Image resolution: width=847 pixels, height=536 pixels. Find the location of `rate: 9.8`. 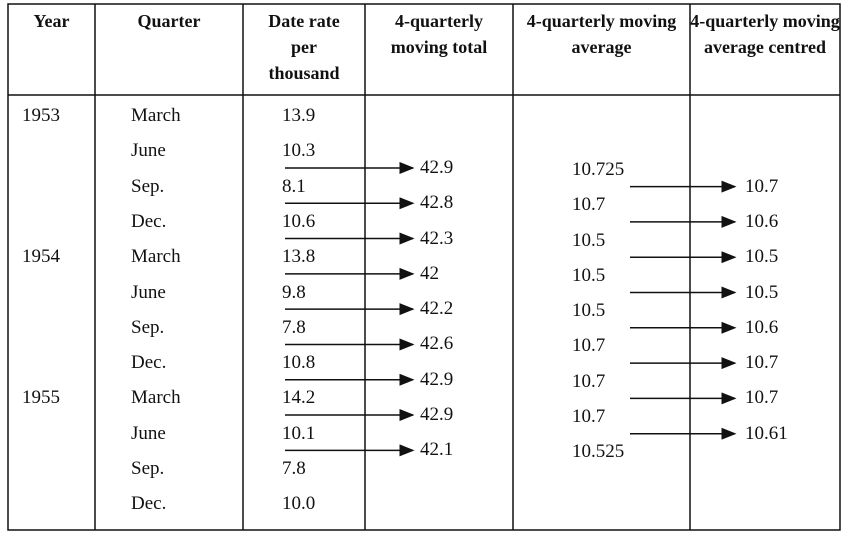

rate: 9.8 is located at coordinates (294, 292).